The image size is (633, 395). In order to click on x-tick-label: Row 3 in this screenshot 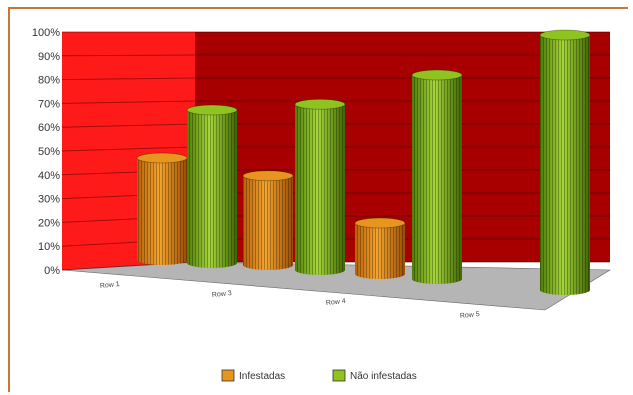, I will do `click(222, 294)`.